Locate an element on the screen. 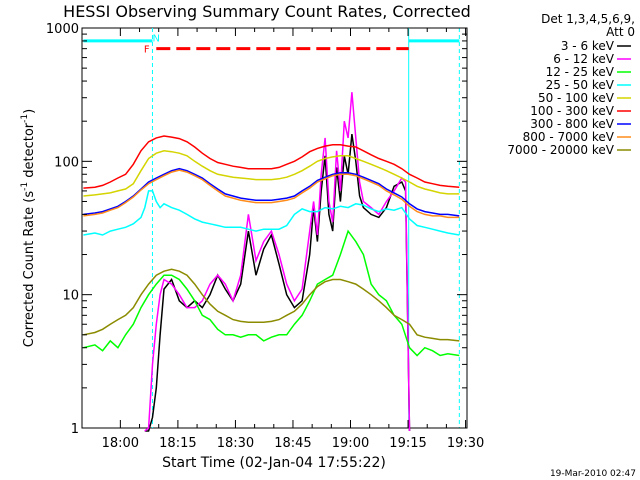  y-axis-label: Corrected Count Rate (s-1 detector-1) is located at coordinates (28, 228).